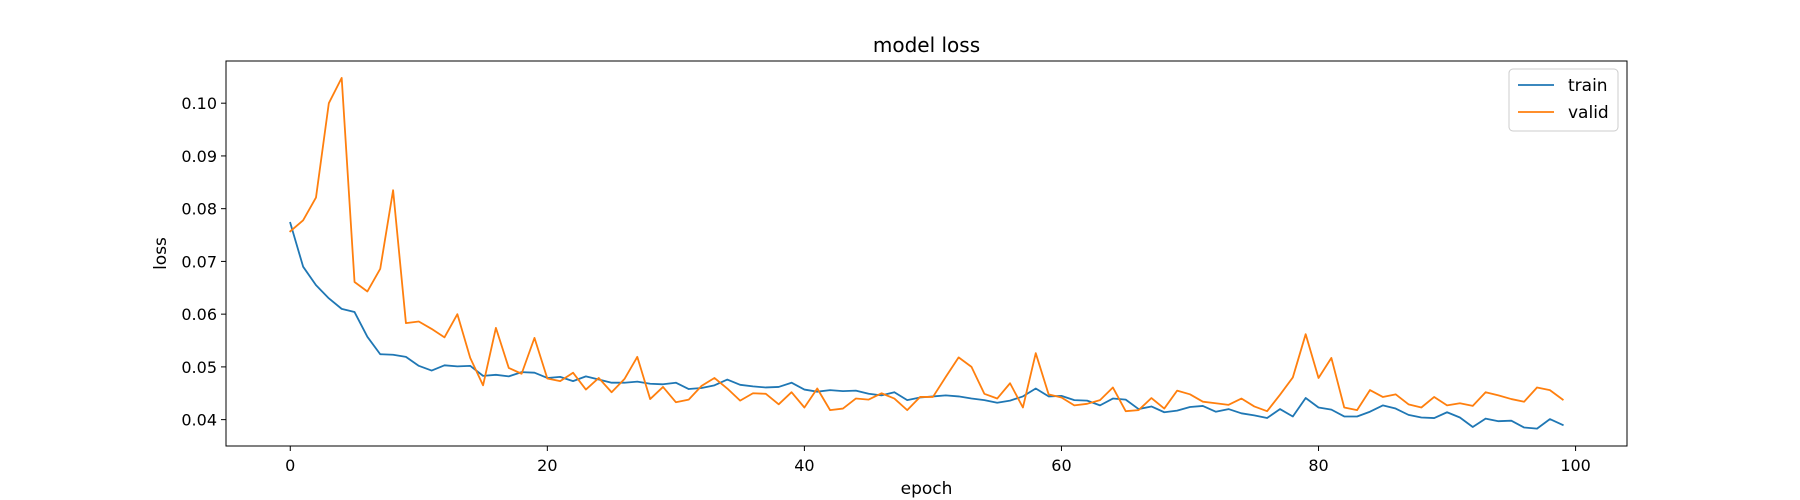 The height and width of the screenshot is (500, 1800). Describe the element at coordinates (1588, 86) in the screenshot. I see `legend-label-train: train` at that location.